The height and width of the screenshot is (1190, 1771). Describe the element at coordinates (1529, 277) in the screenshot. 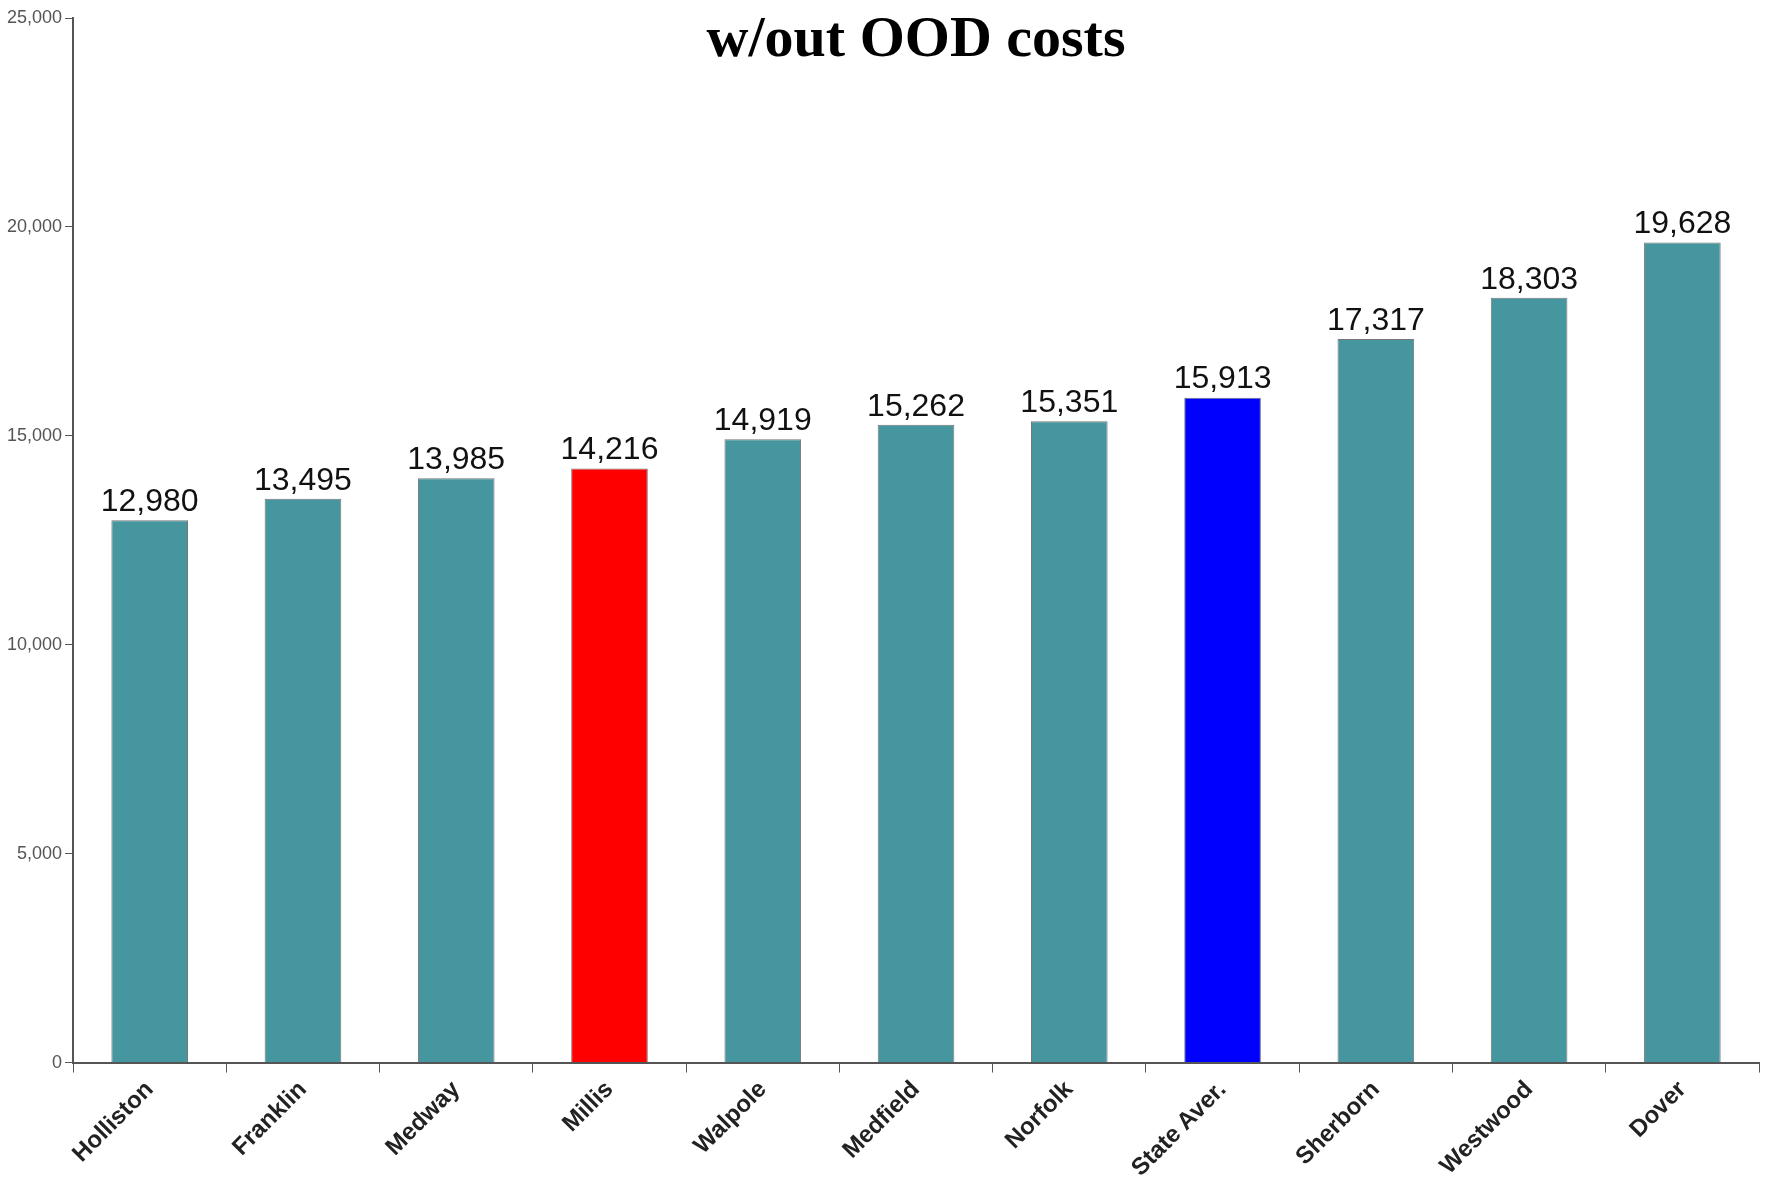

I see `data-label: 18,303` at that location.